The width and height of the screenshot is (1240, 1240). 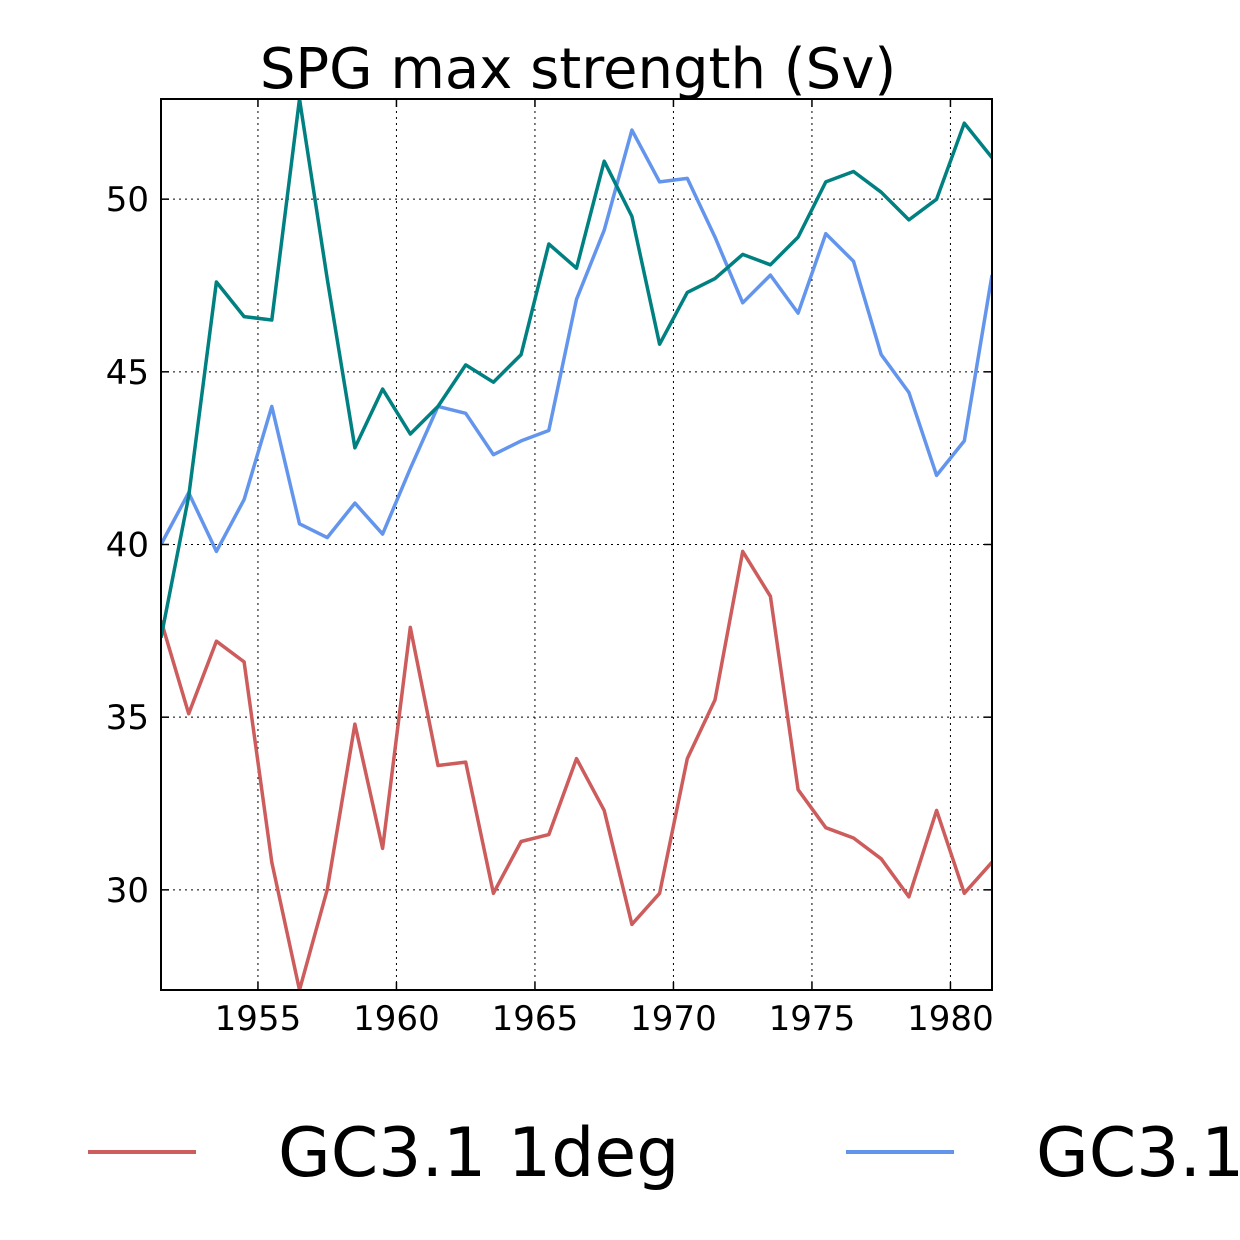 What do you see at coordinates (478, 1153) in the screenshot?
I see `legend-label: GC3.1 1deg` at bounding box center [478, 1153].